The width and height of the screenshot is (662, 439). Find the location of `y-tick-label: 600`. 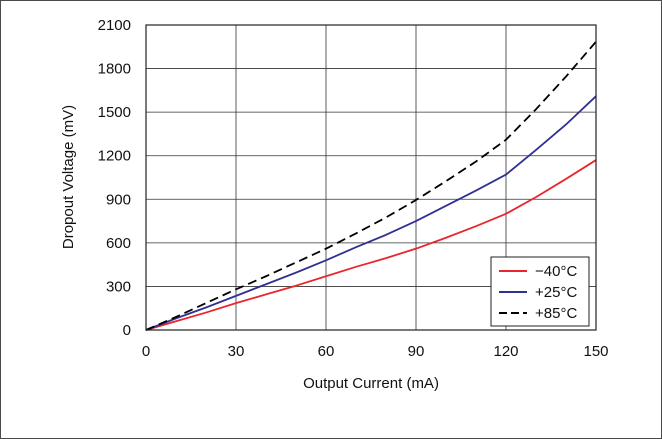

y-tick-label: 600 is located at coordinates (118, 243).